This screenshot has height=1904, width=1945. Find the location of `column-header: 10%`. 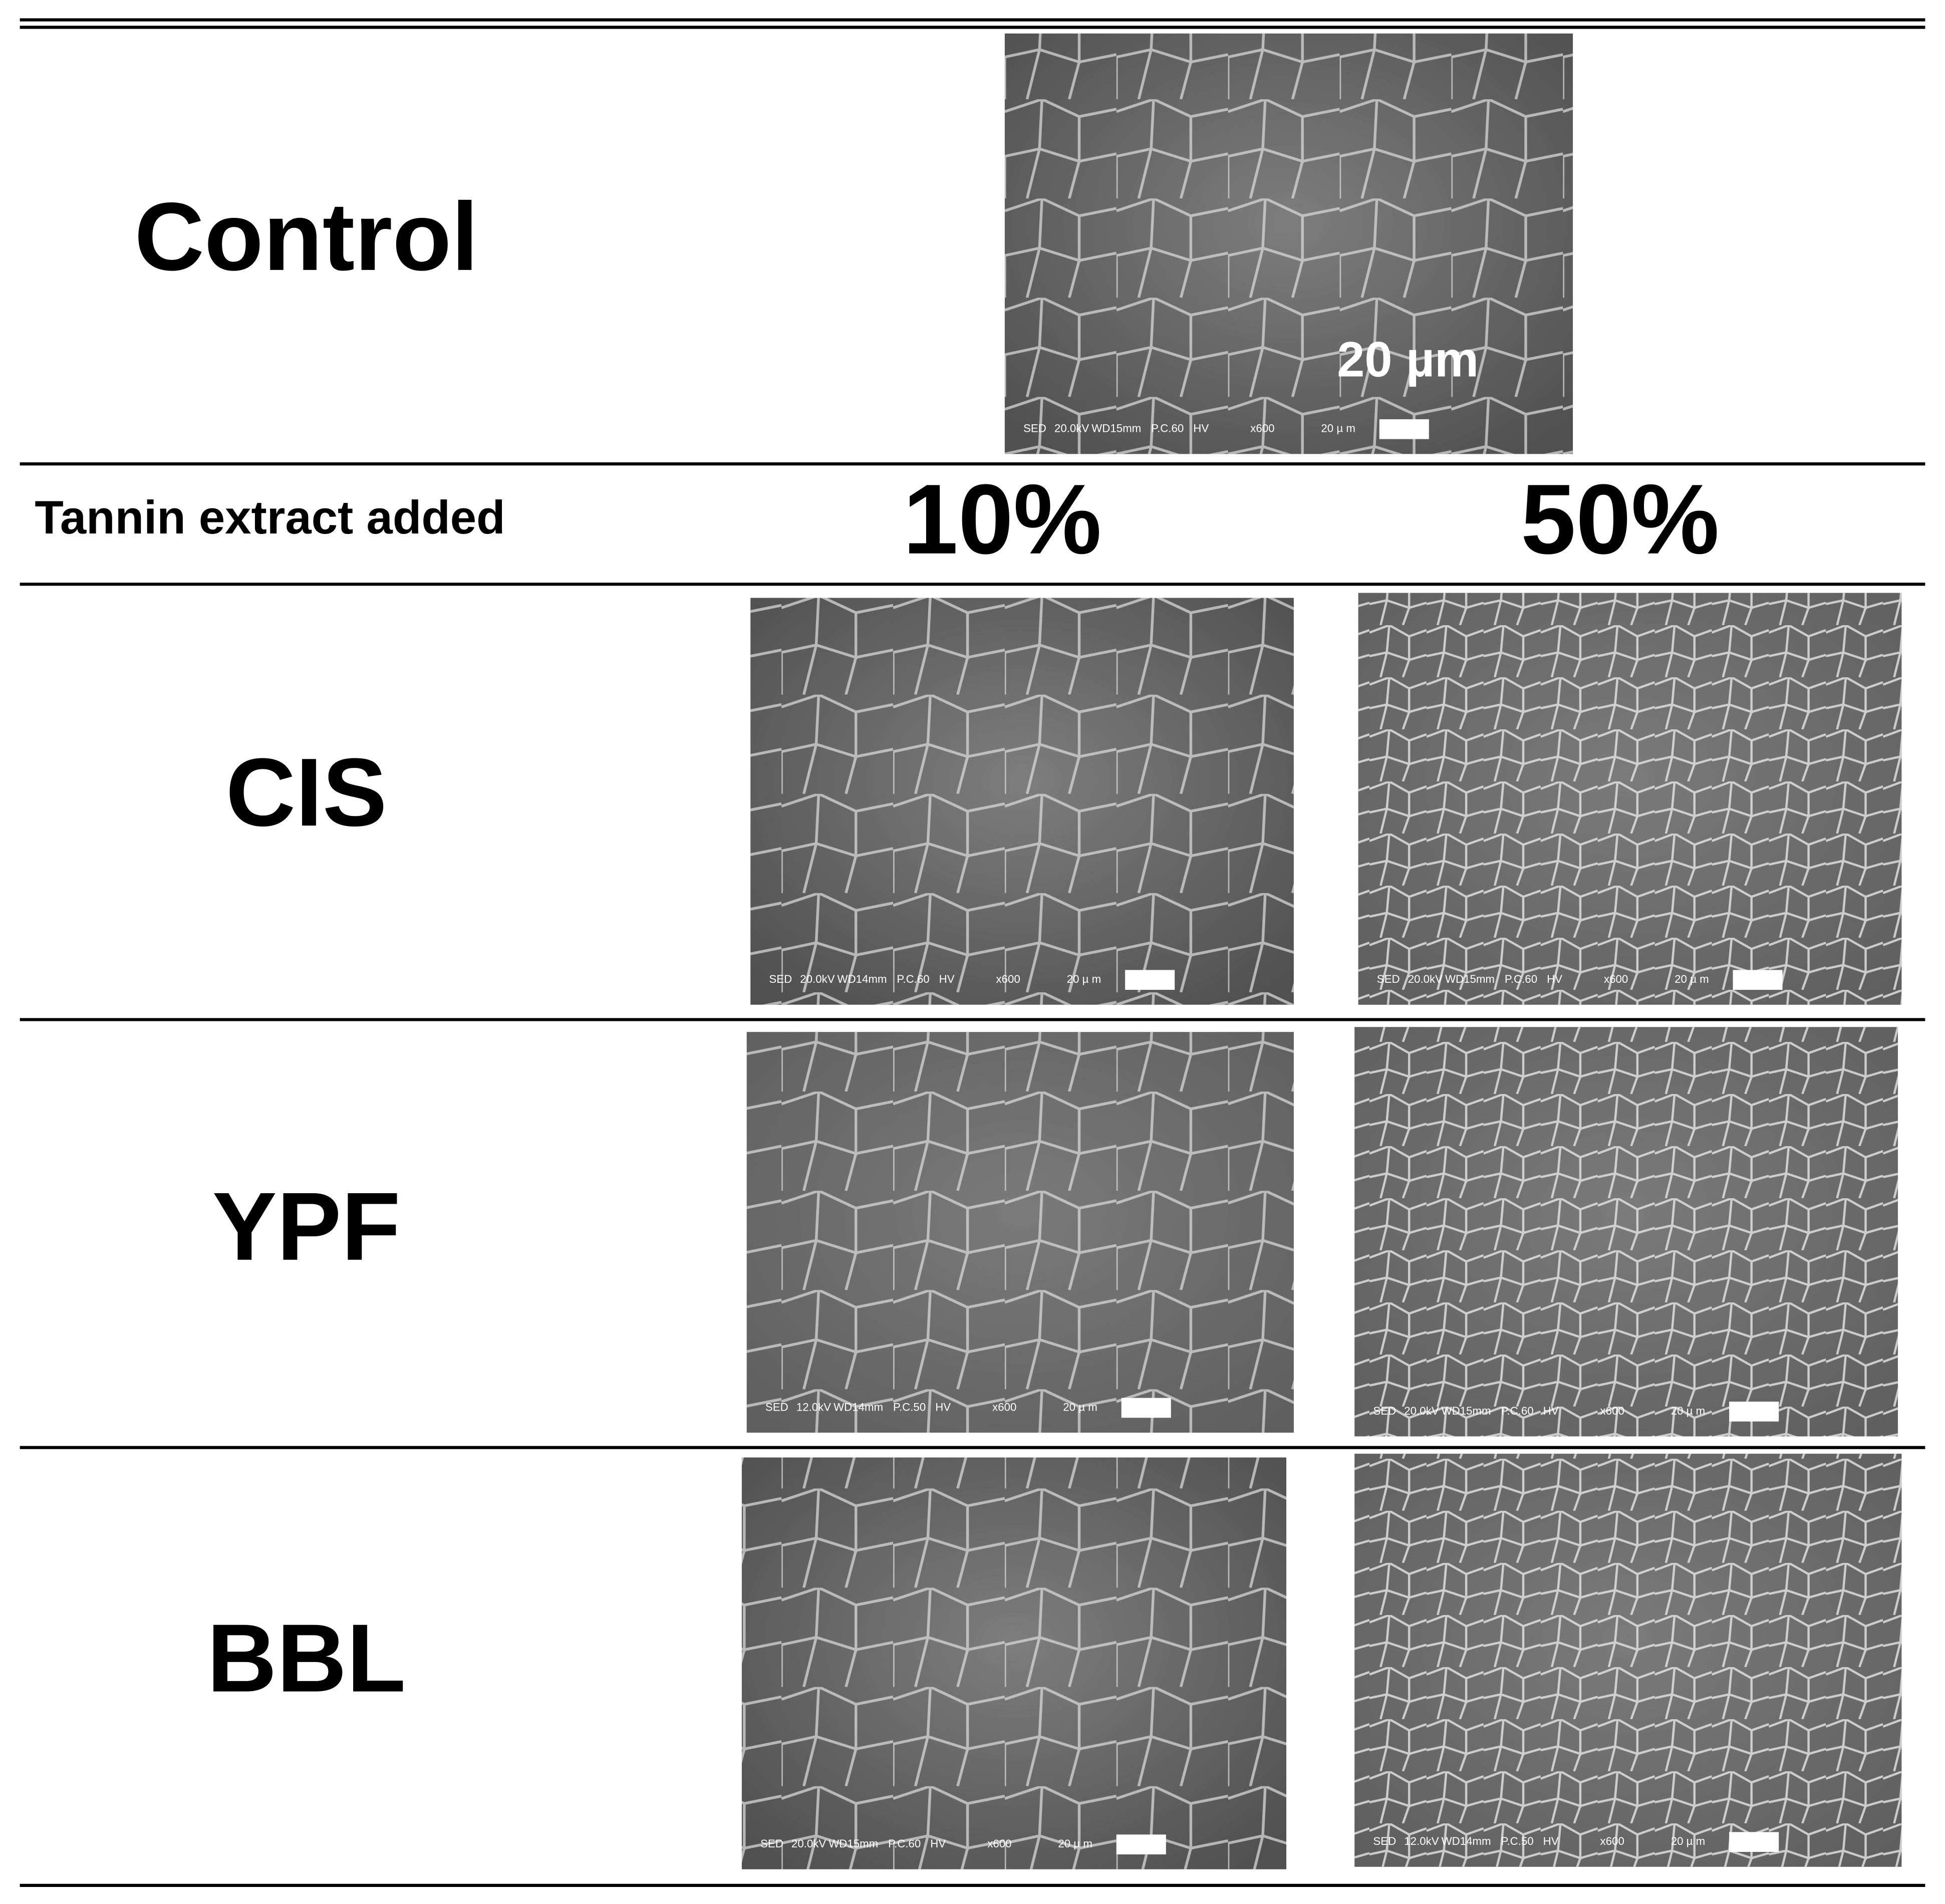

column-header: 10% is located at coordinates (1002, 519).